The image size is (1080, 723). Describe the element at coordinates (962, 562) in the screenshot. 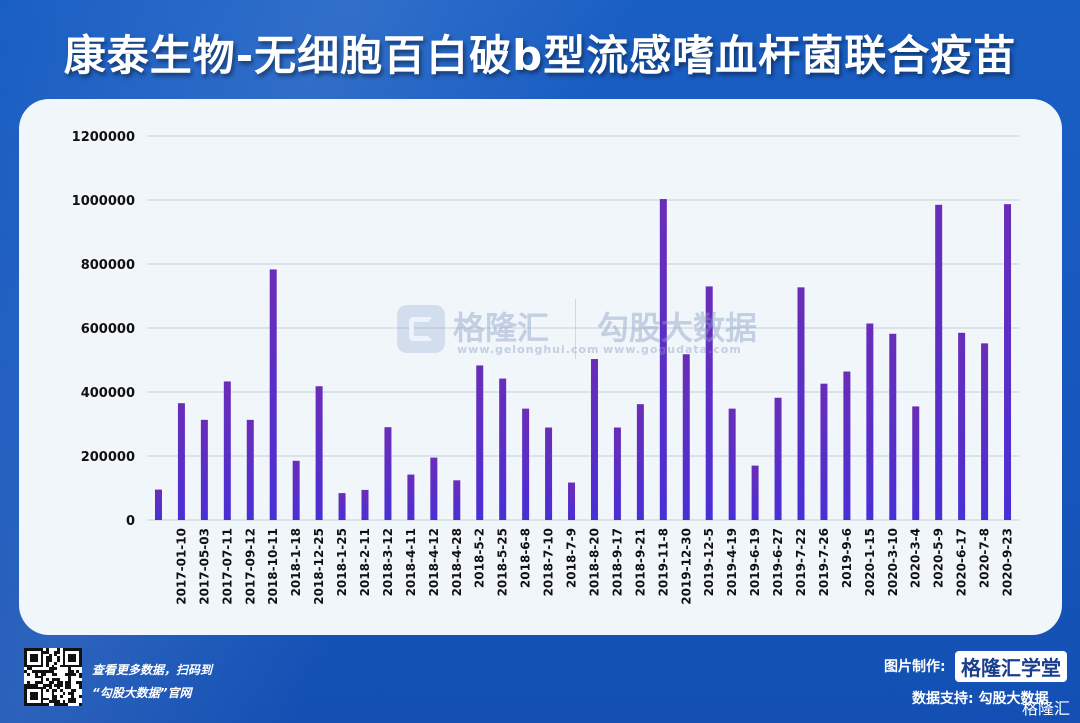

I see `x-tick-label: 2020-6-17` at that location.